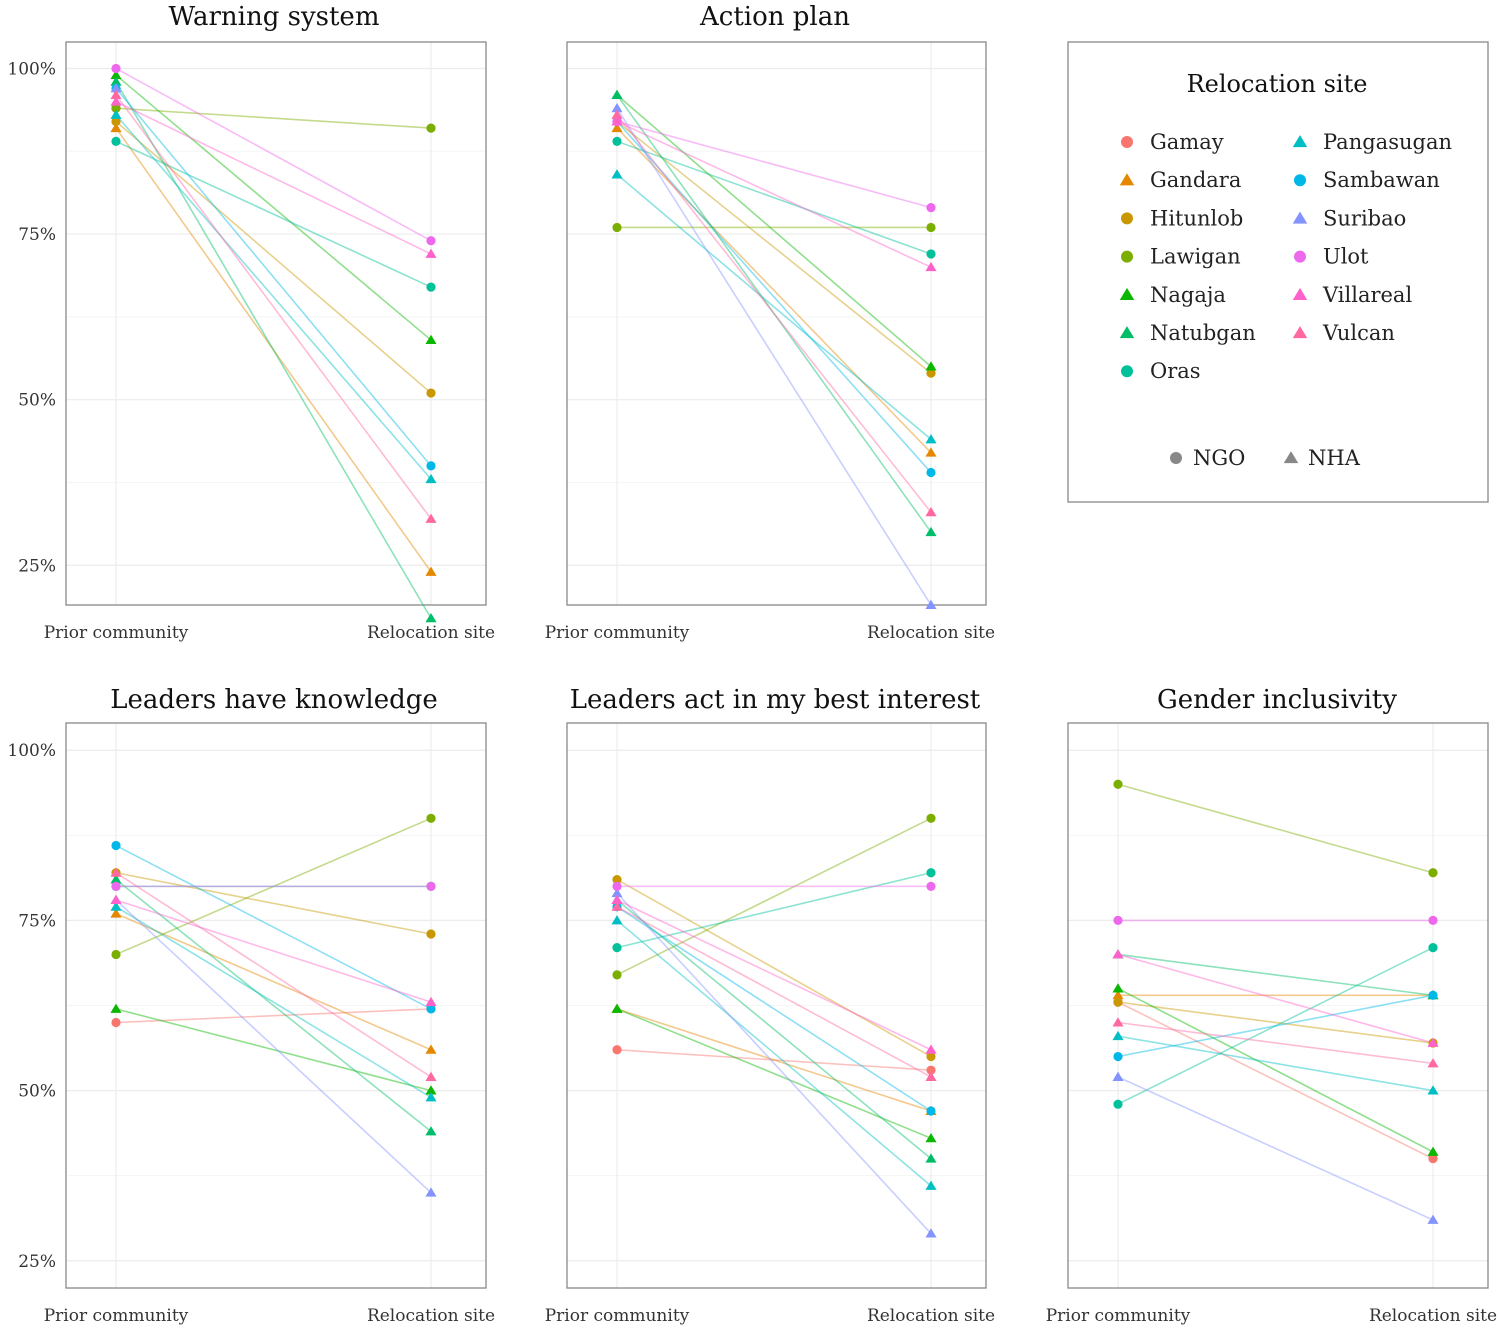 Image resolution: width=1500 pixels, height=1330 pixels. I want to click on legend-label: Ulot, so click(1346, 257).